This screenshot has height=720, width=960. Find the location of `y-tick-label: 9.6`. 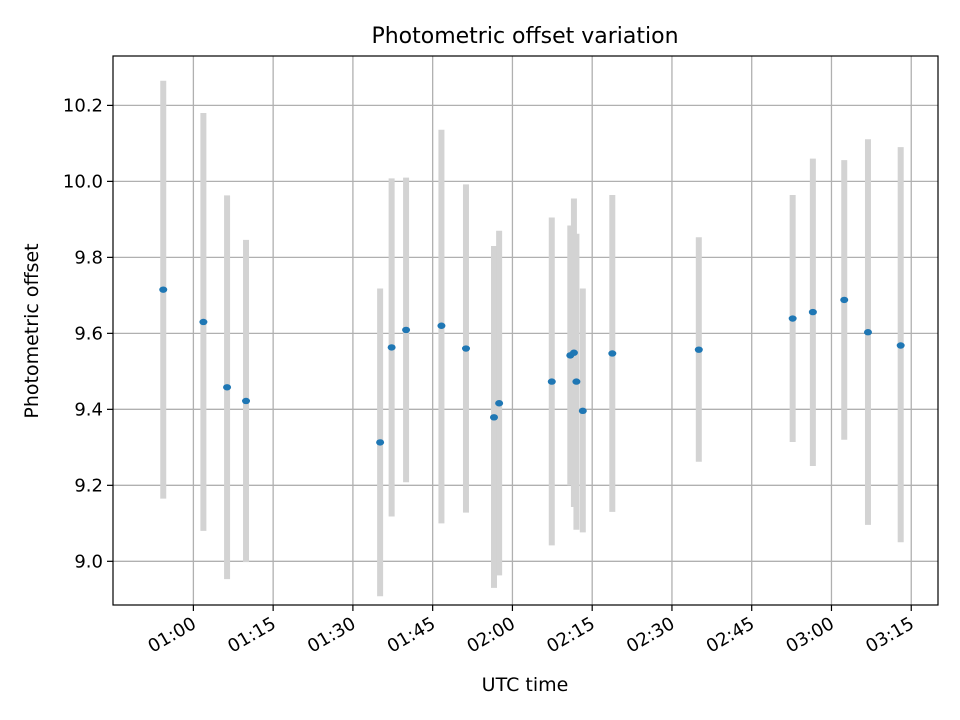

y-tick-label: 9.6 is located at coordinates (88, 333).